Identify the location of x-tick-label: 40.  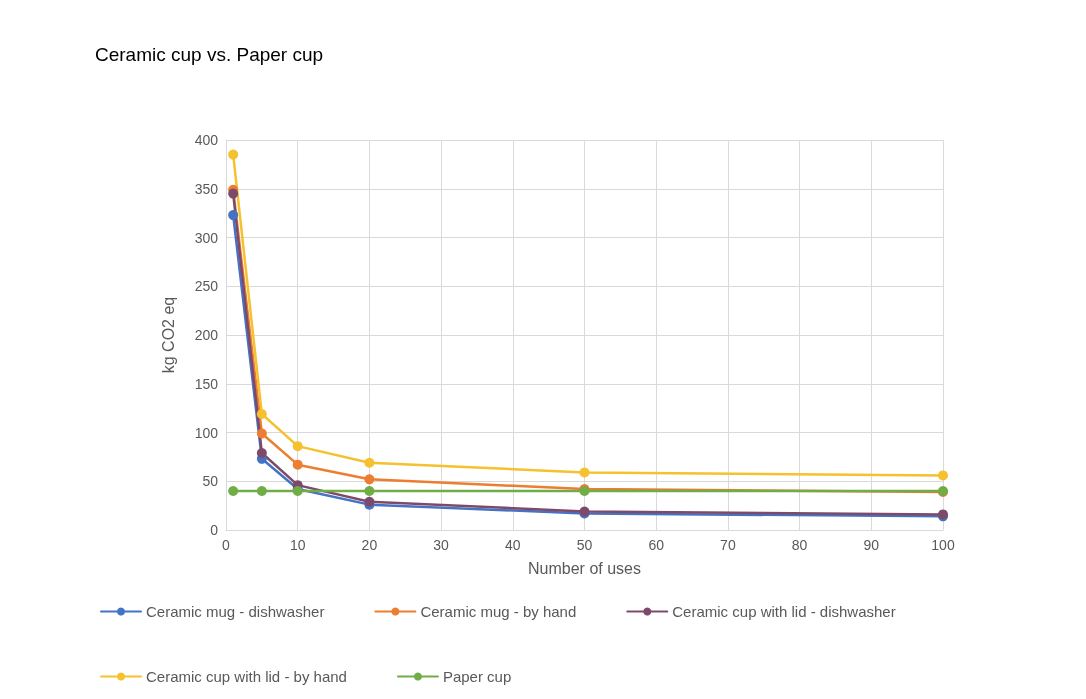
(513, 545).